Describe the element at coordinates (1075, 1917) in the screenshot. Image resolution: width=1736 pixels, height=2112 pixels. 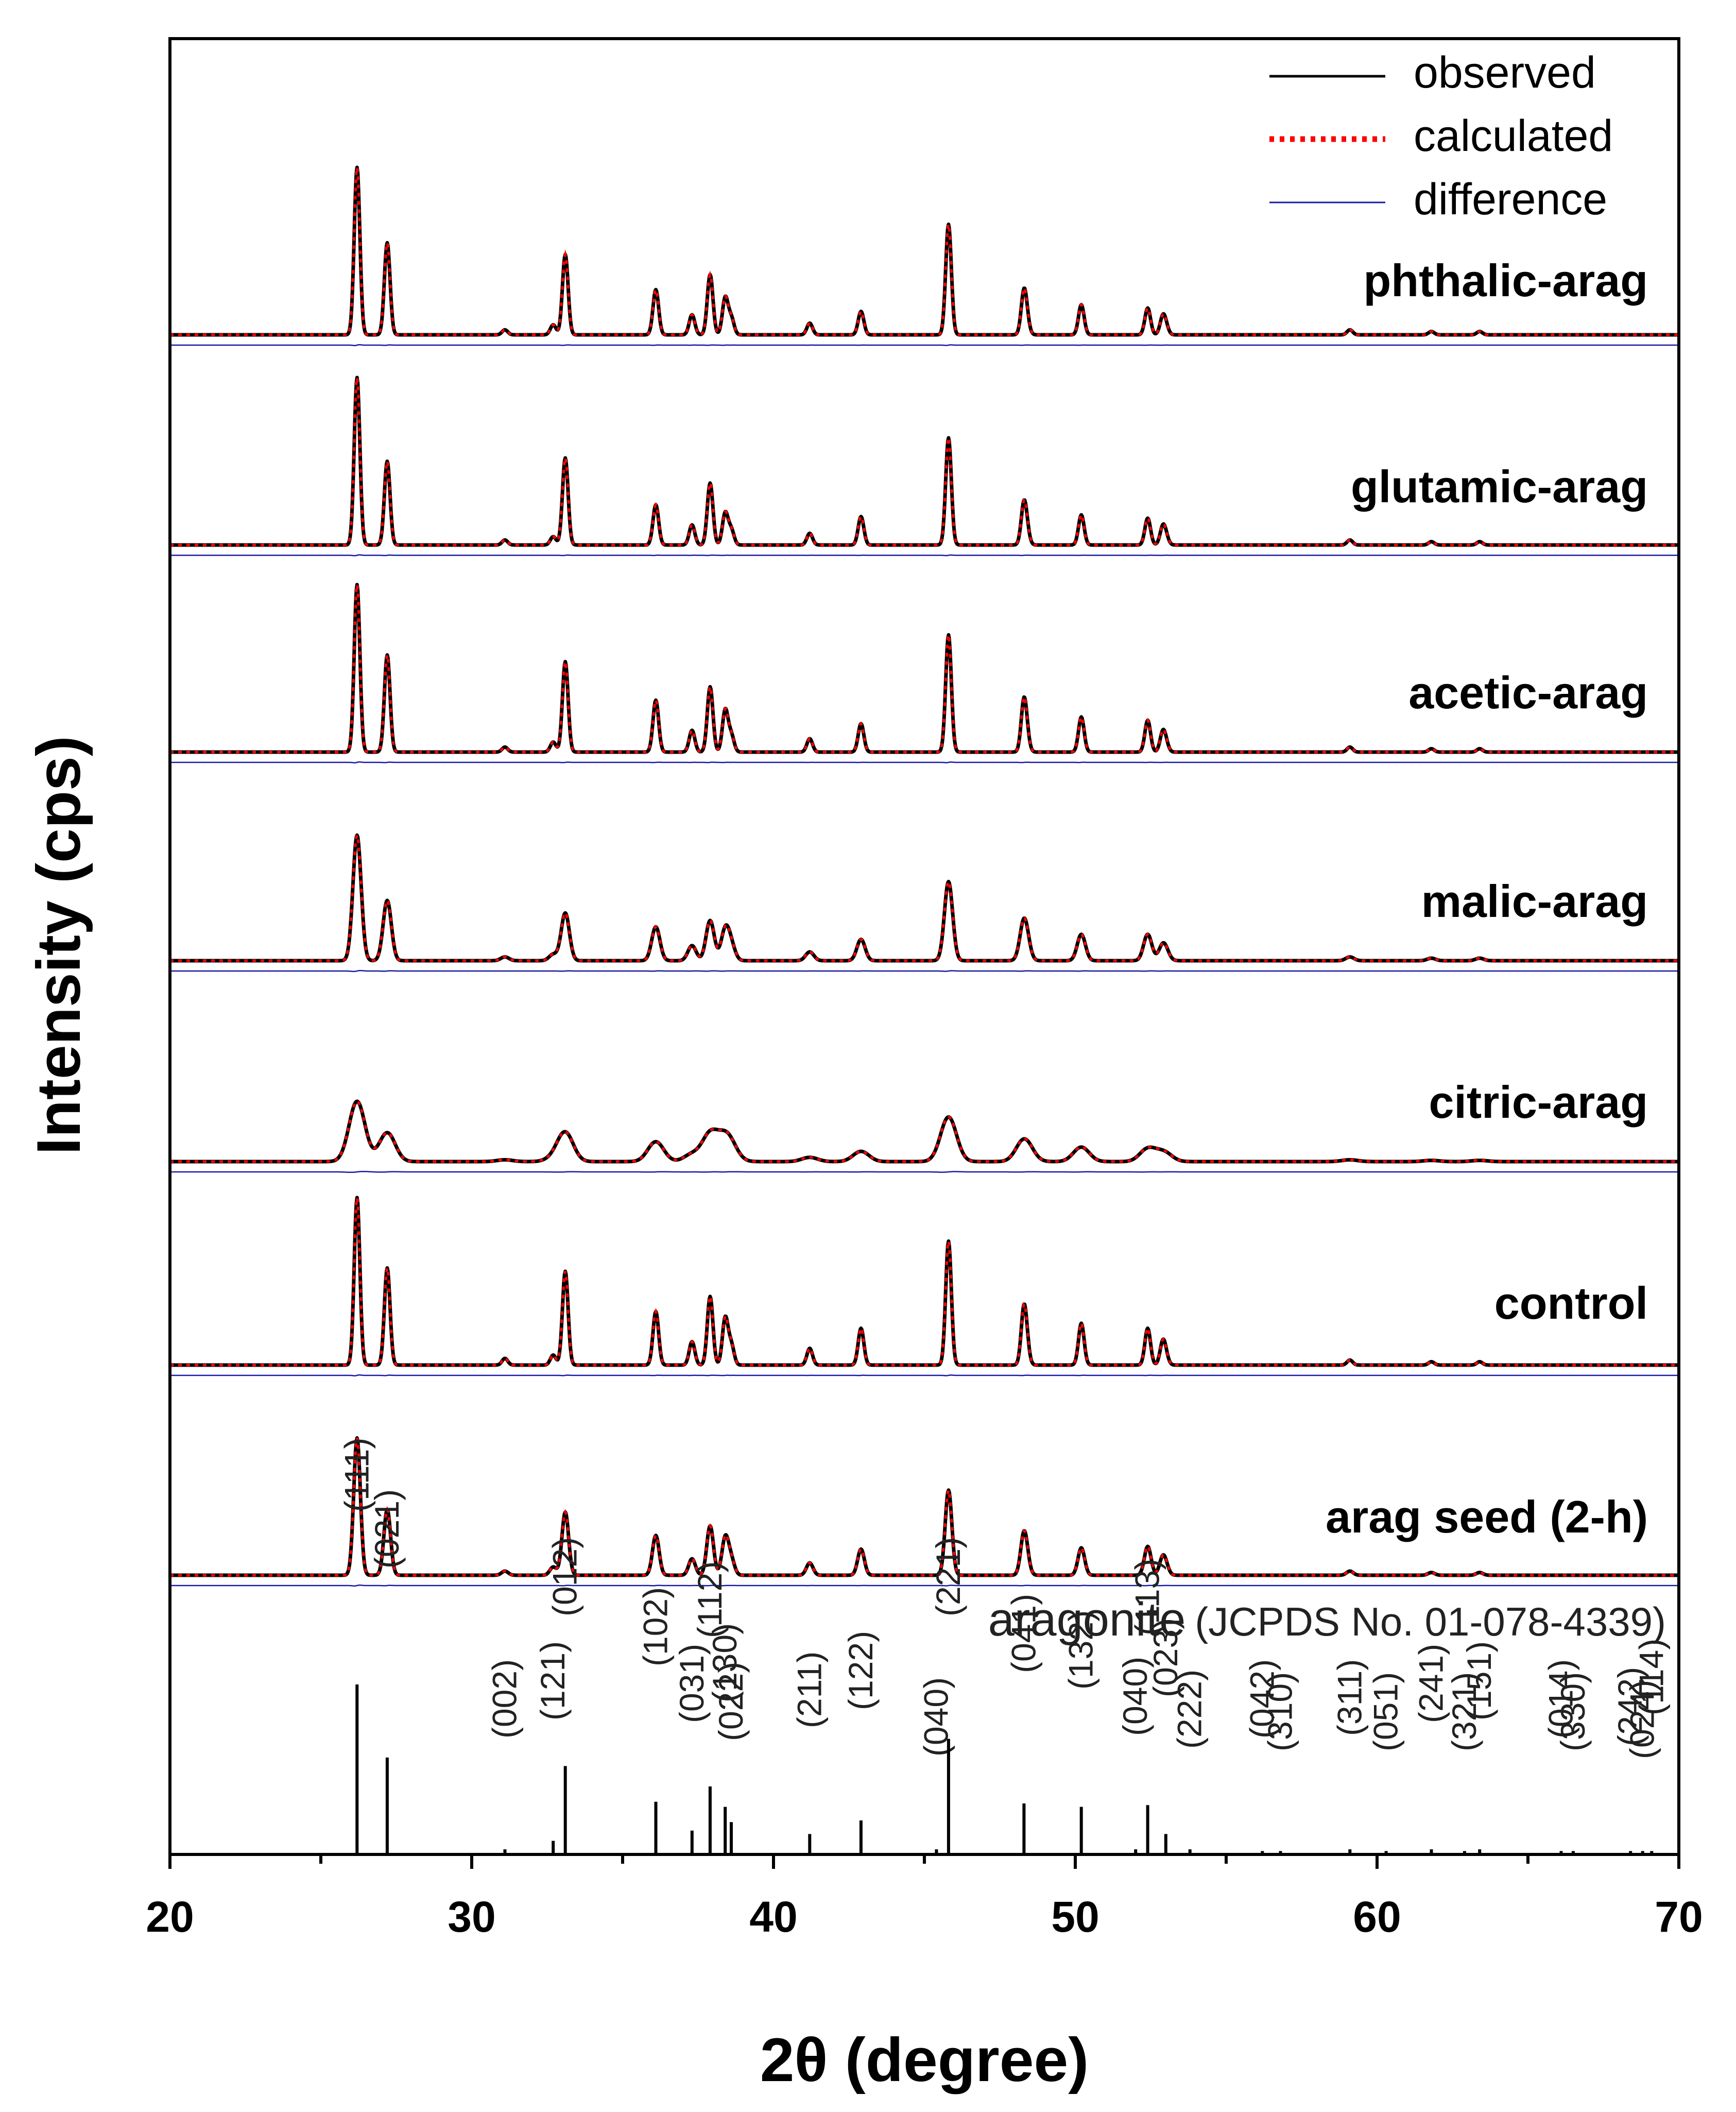
I see `x-tick-label: 50` at that location.